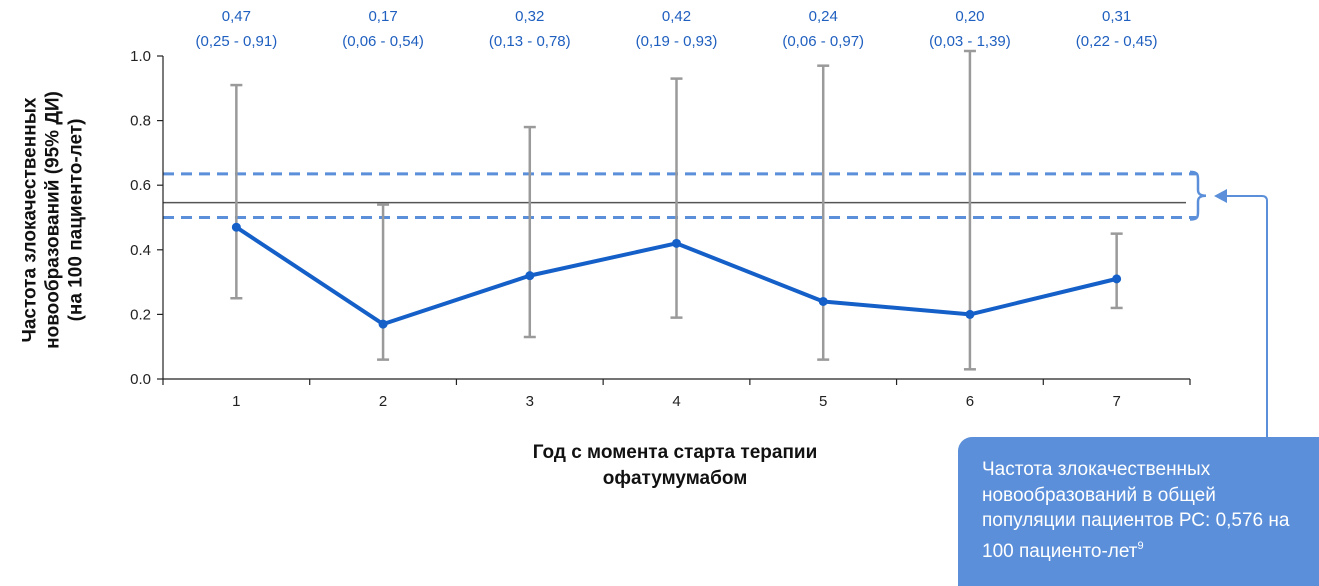 The height and width of the screenshot is (586, 1319). Describe the element at coordinates (382, 16) in the screenshot. I see `data-label-value: 0,17` at that location.